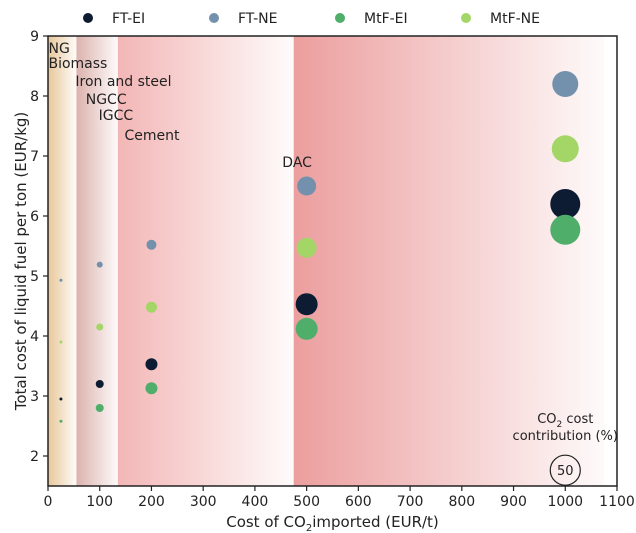  I want to click on source-label-iron-and-steel: Iron and steel, so click(123, 82).